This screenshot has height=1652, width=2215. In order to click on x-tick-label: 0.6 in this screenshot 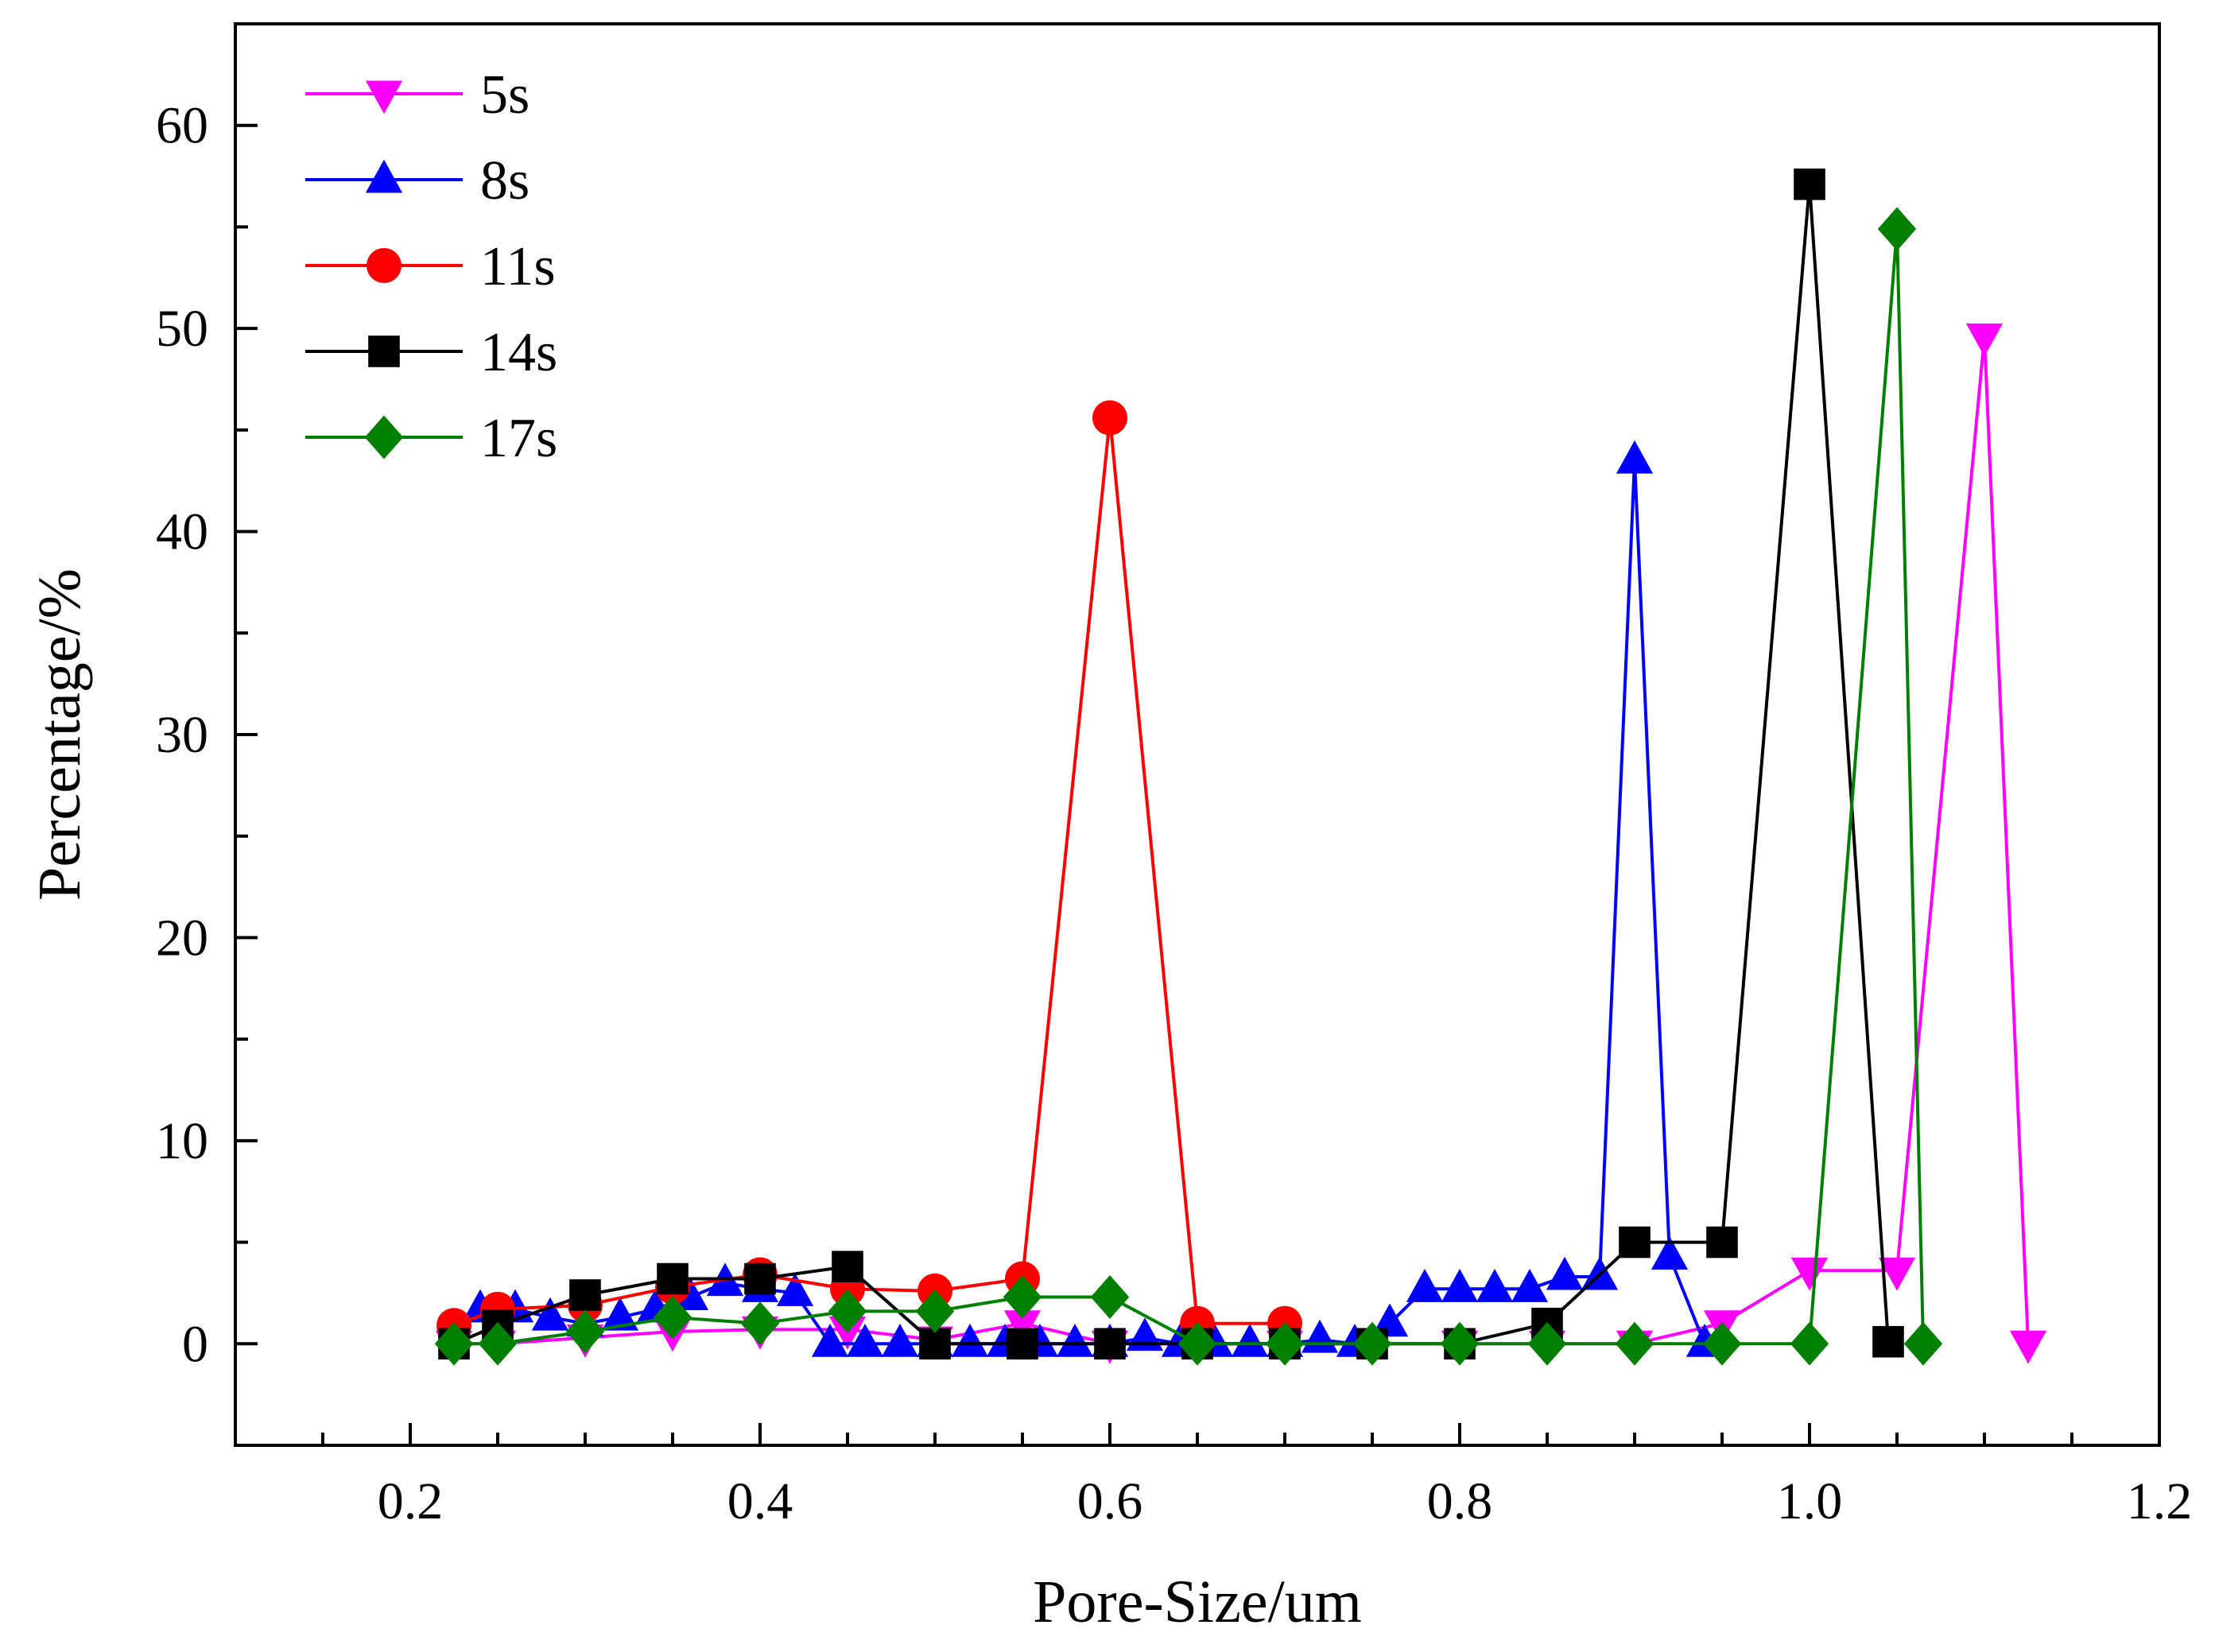, I will do `click(1110, 1501)`.